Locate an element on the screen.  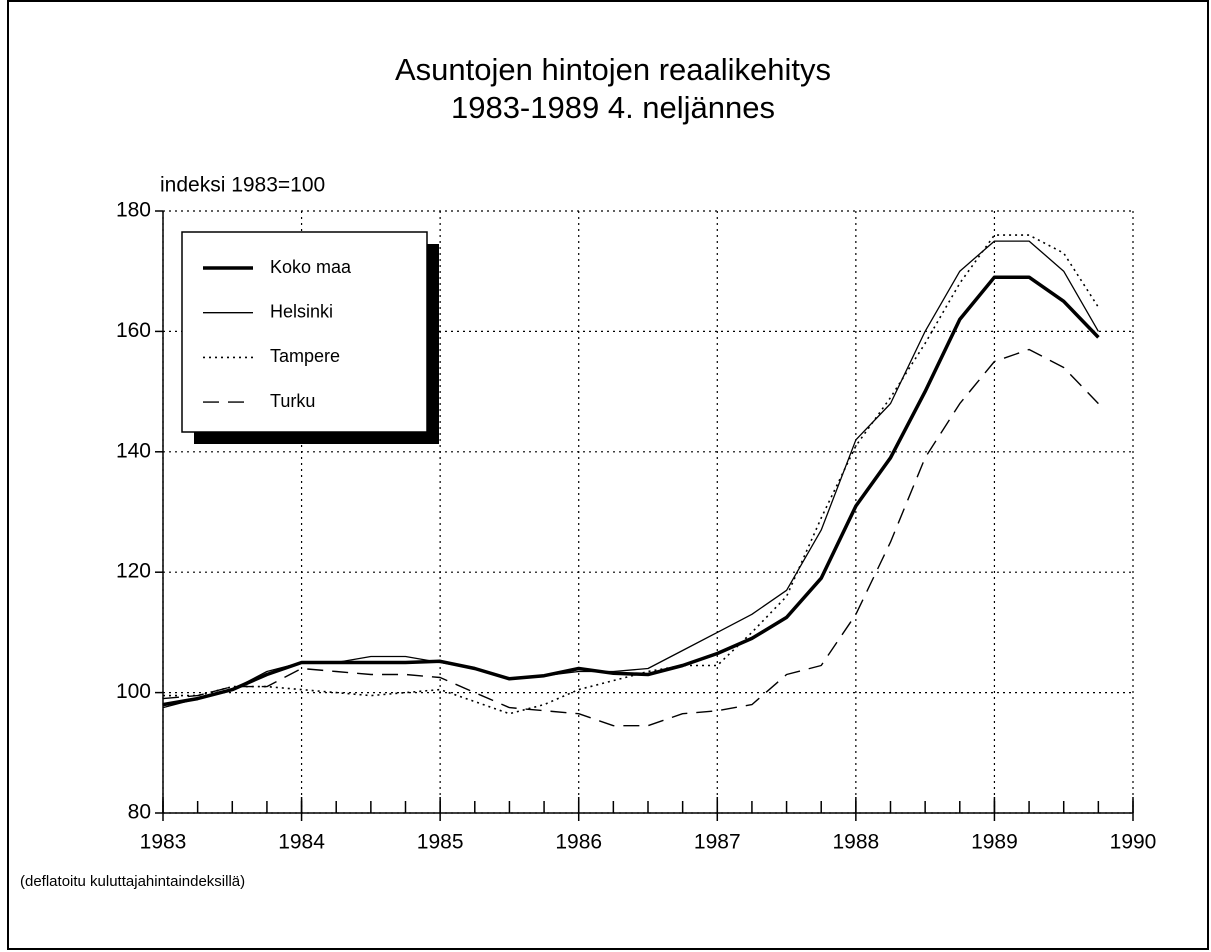
x-tick-label: 1990 is located at coordinates (1133, 842).